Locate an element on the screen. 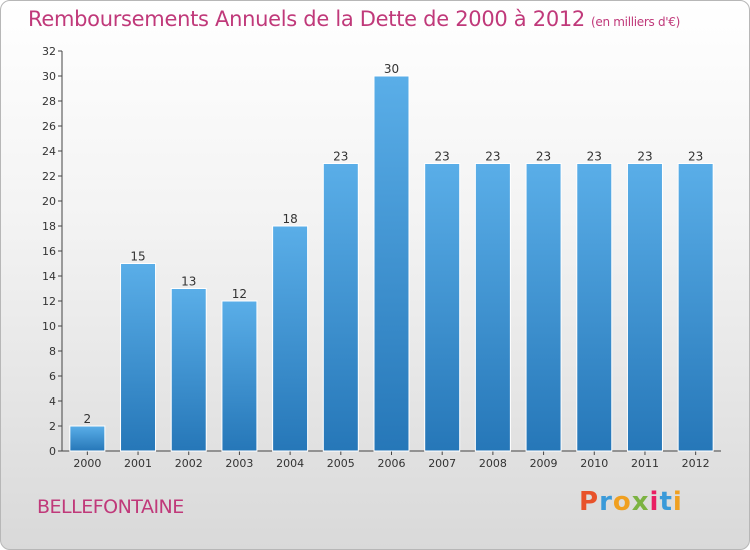 The height and width of the screenshot is (550, 750). x-tick-label: 2010 is located at coordinates (594, 463).